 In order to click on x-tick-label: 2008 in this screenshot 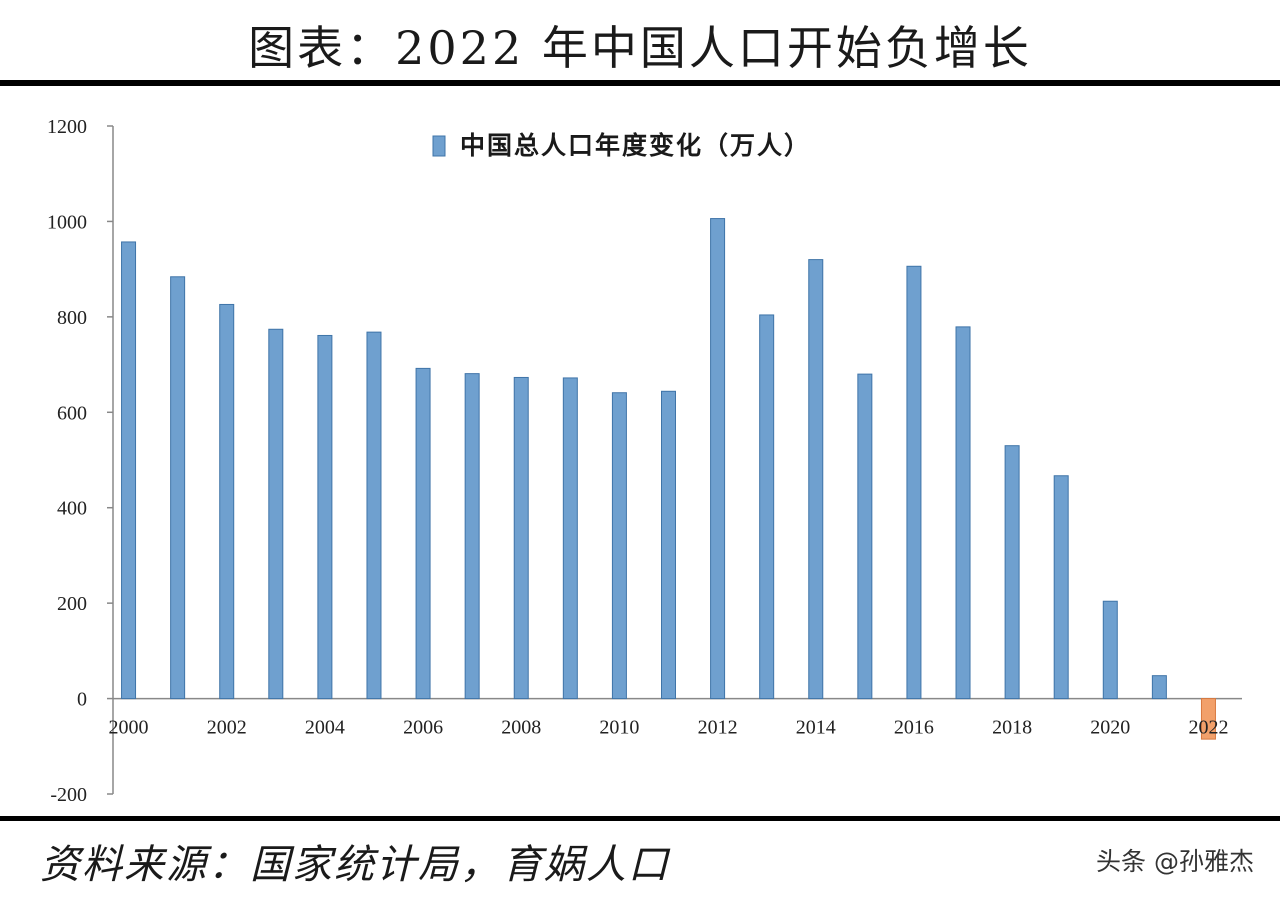, I will do `click(521, 728)`.